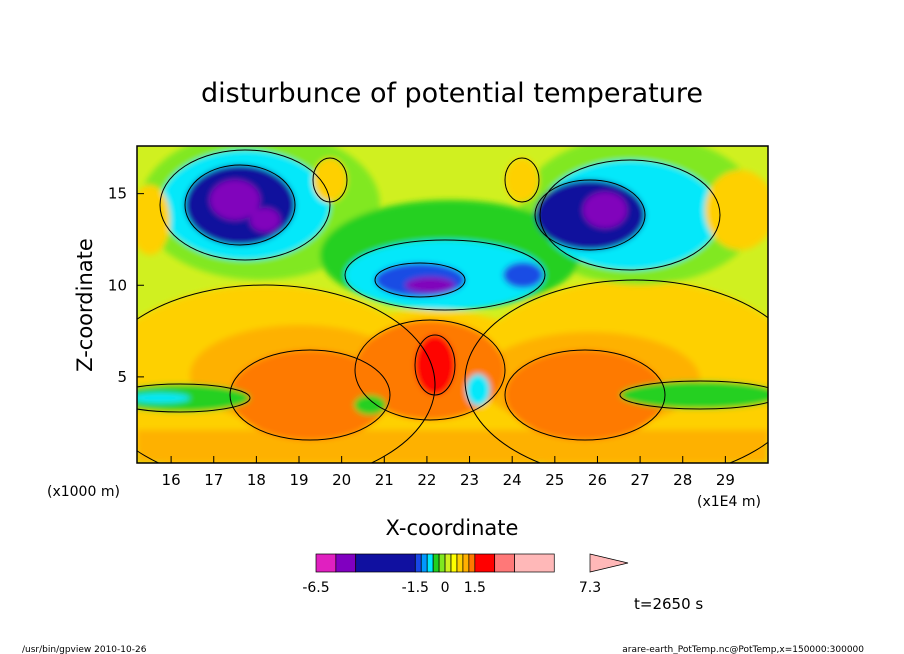 The image size is (904, 654). I want to click on colorbar-label: 1.5, so click(475, 588).